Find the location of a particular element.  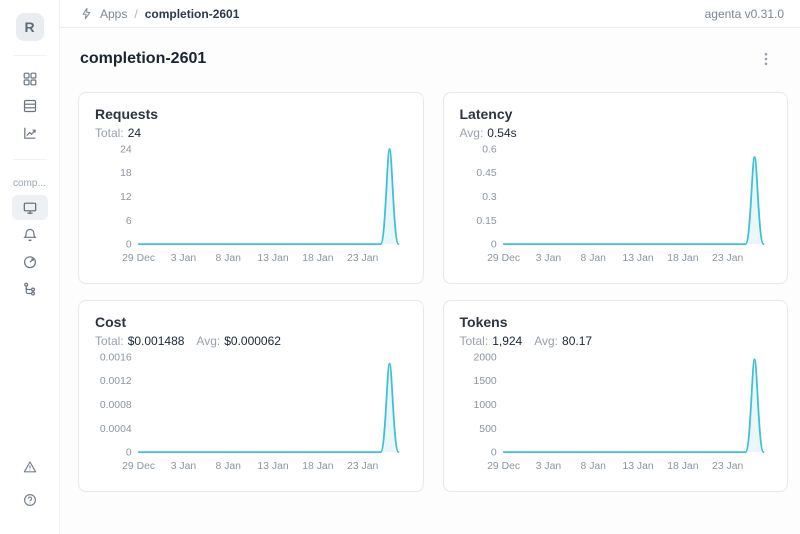

page-title: completion-2601 is located at coordinates (143, 58).